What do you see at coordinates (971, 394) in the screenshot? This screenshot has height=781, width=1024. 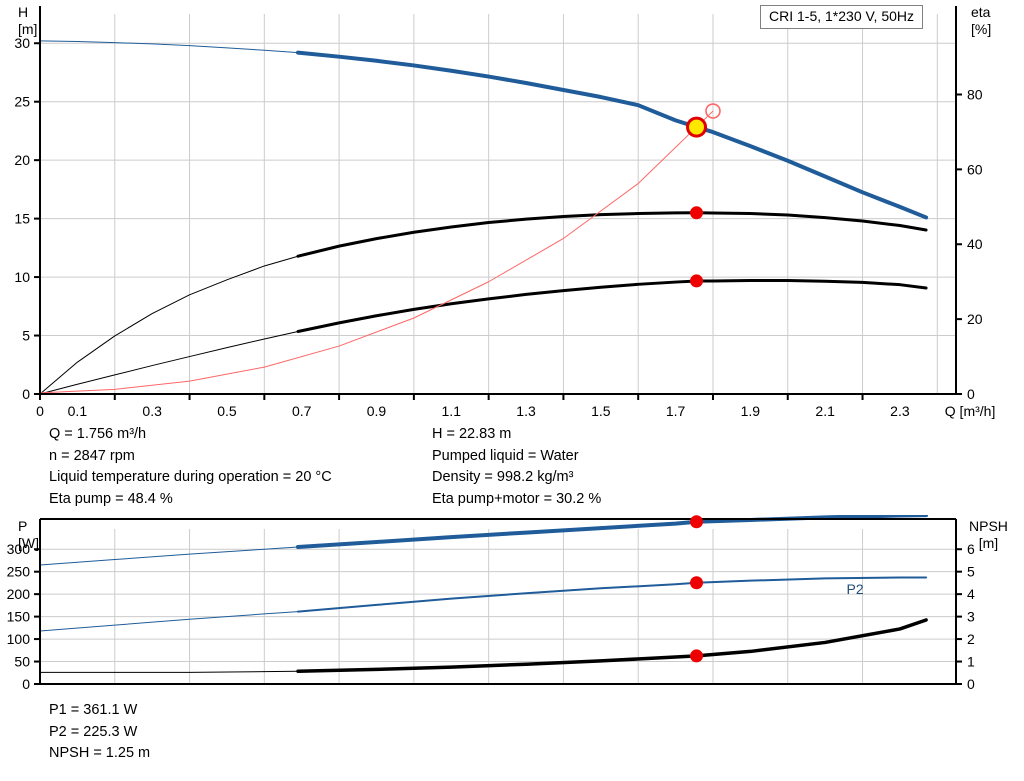 I see `eta-tick-label: 0` at bounding box center [971, 394].